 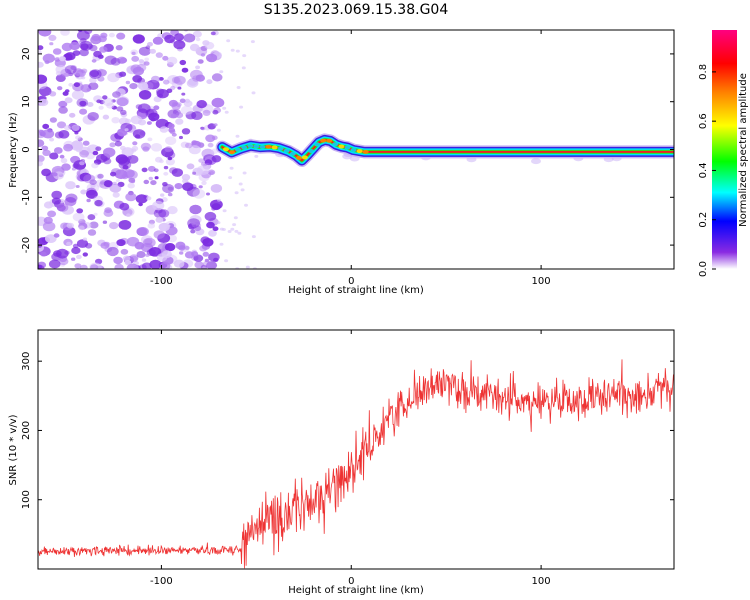 What do you see at coordinates (26, 149) in the screenshot?
I see `y-tick-label: 0` at bounding box center [26, 149].